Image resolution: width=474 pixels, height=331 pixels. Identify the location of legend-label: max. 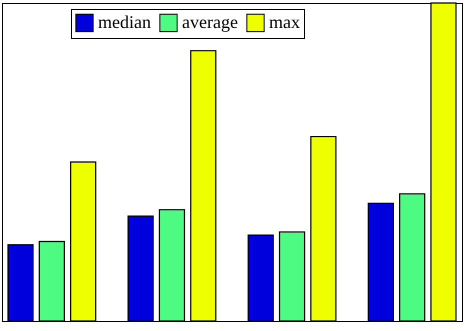
(284, 22).